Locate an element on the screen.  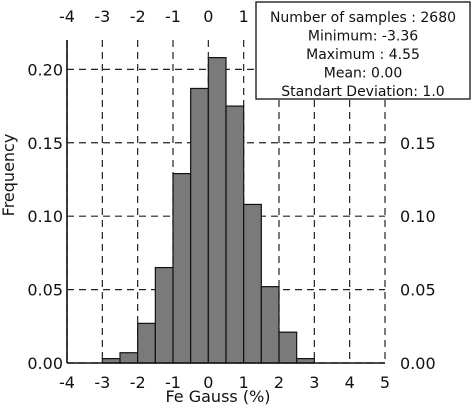
x-tick-label: 0 is located at coordinates (208, 382).